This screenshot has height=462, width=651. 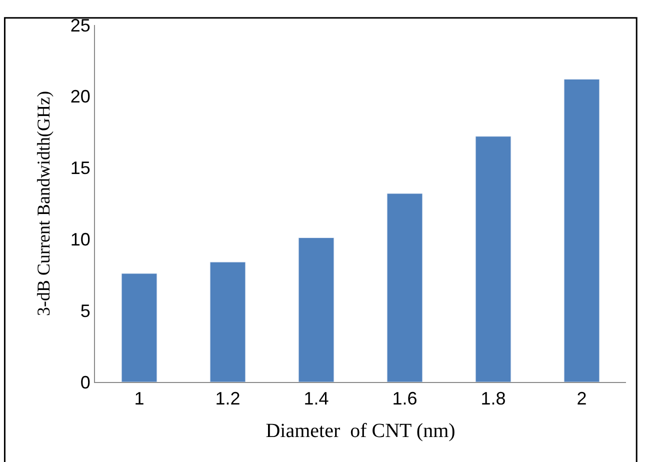 What do you see at coordinates (44, 203) in the screenshot?
I see `y-axis-title: 3-dB Current Bandwidth(GHz)` at bounding box center [44, 203].